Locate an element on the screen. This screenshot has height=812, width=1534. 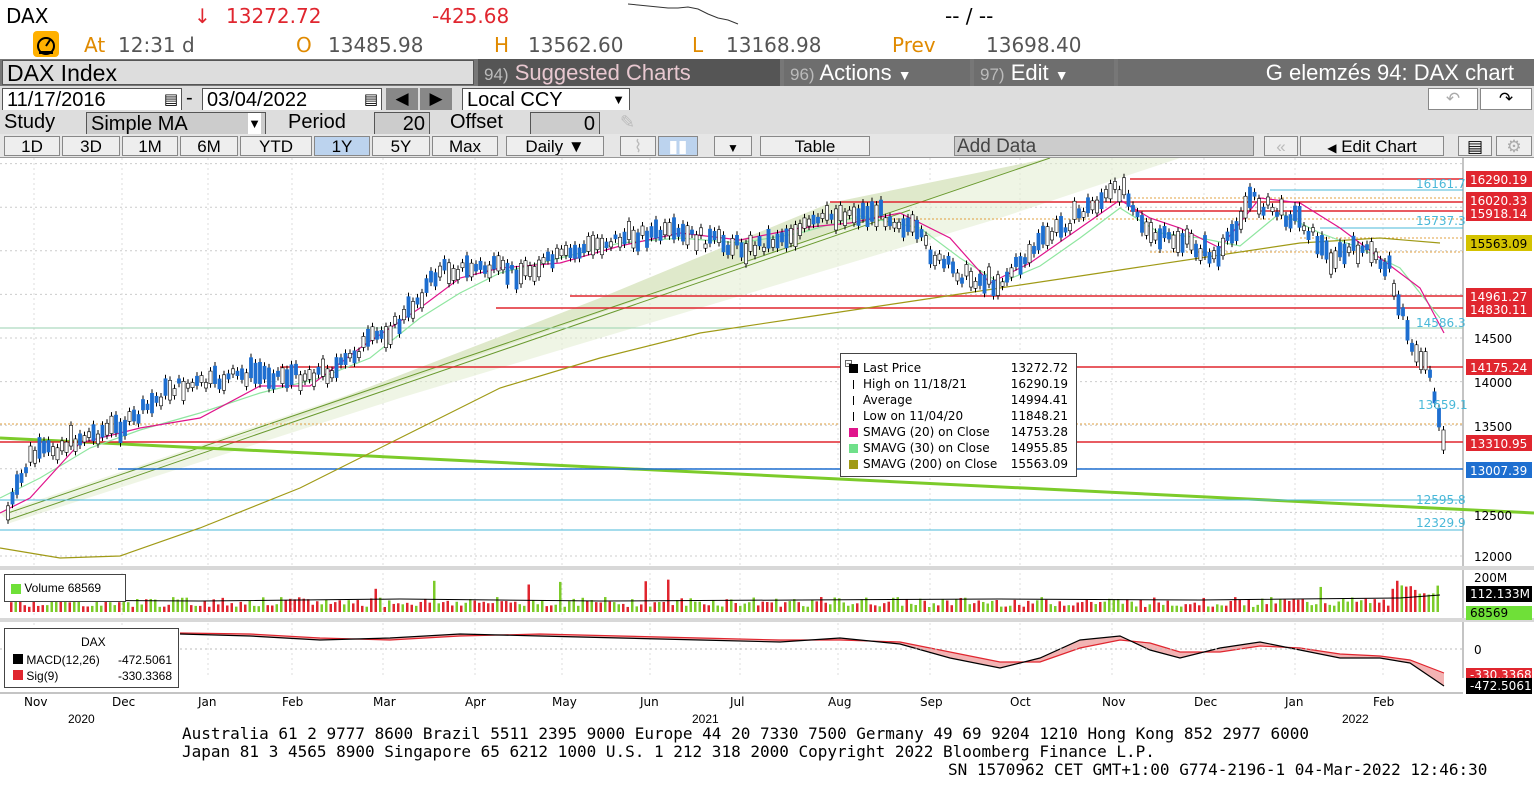
bar-chart-button: ▮▮ is located at coordinates (678, 146).